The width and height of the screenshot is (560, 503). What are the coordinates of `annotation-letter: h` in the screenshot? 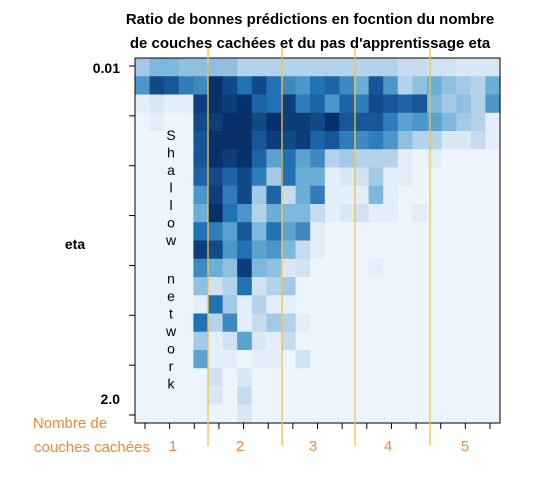 It's located at (171, 153).